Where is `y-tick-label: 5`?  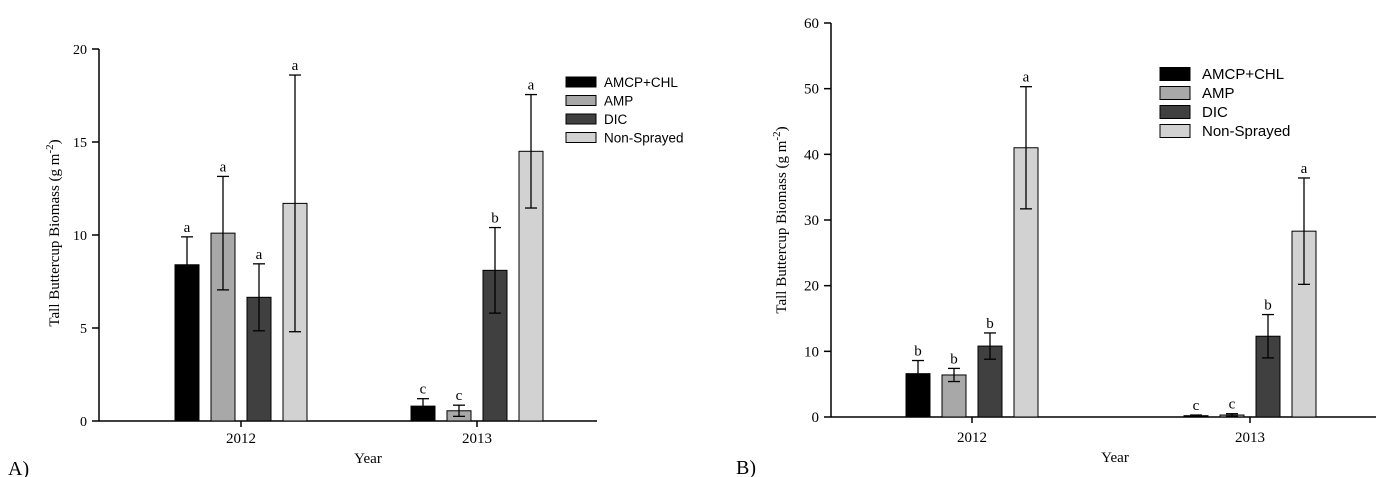
y-tick-label: 5 is located at coordinates (83, 329).